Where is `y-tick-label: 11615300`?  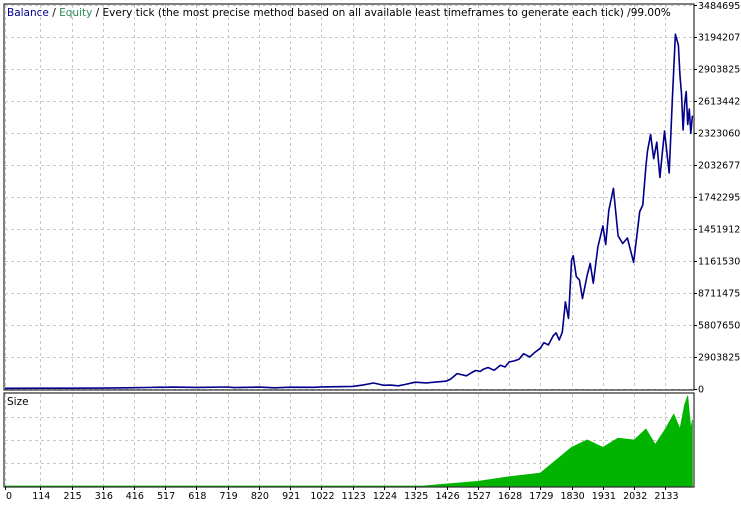
y-tick-label: 11615300 is located at coordinates (719, 262).